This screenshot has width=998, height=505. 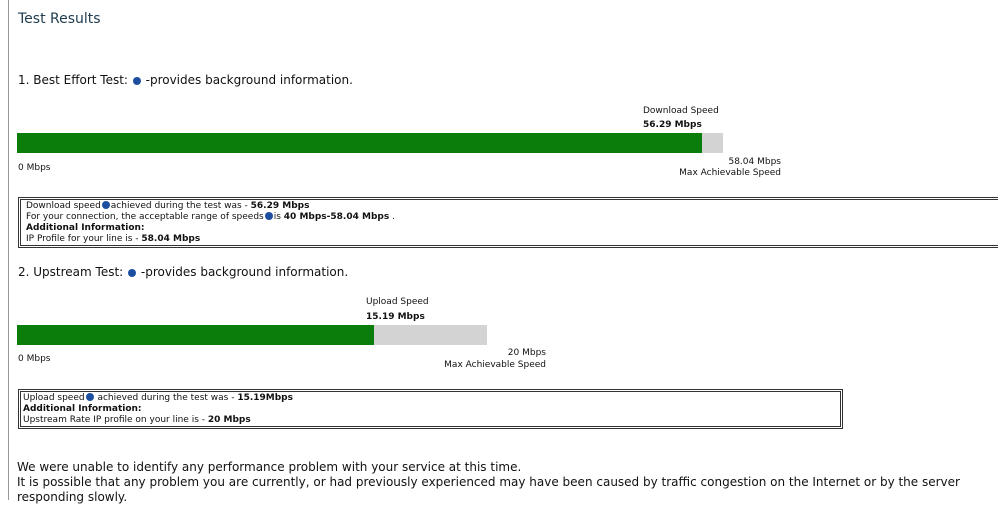 I want to click on heading: 2. Upstream Test:, so click(x=71, y=272).